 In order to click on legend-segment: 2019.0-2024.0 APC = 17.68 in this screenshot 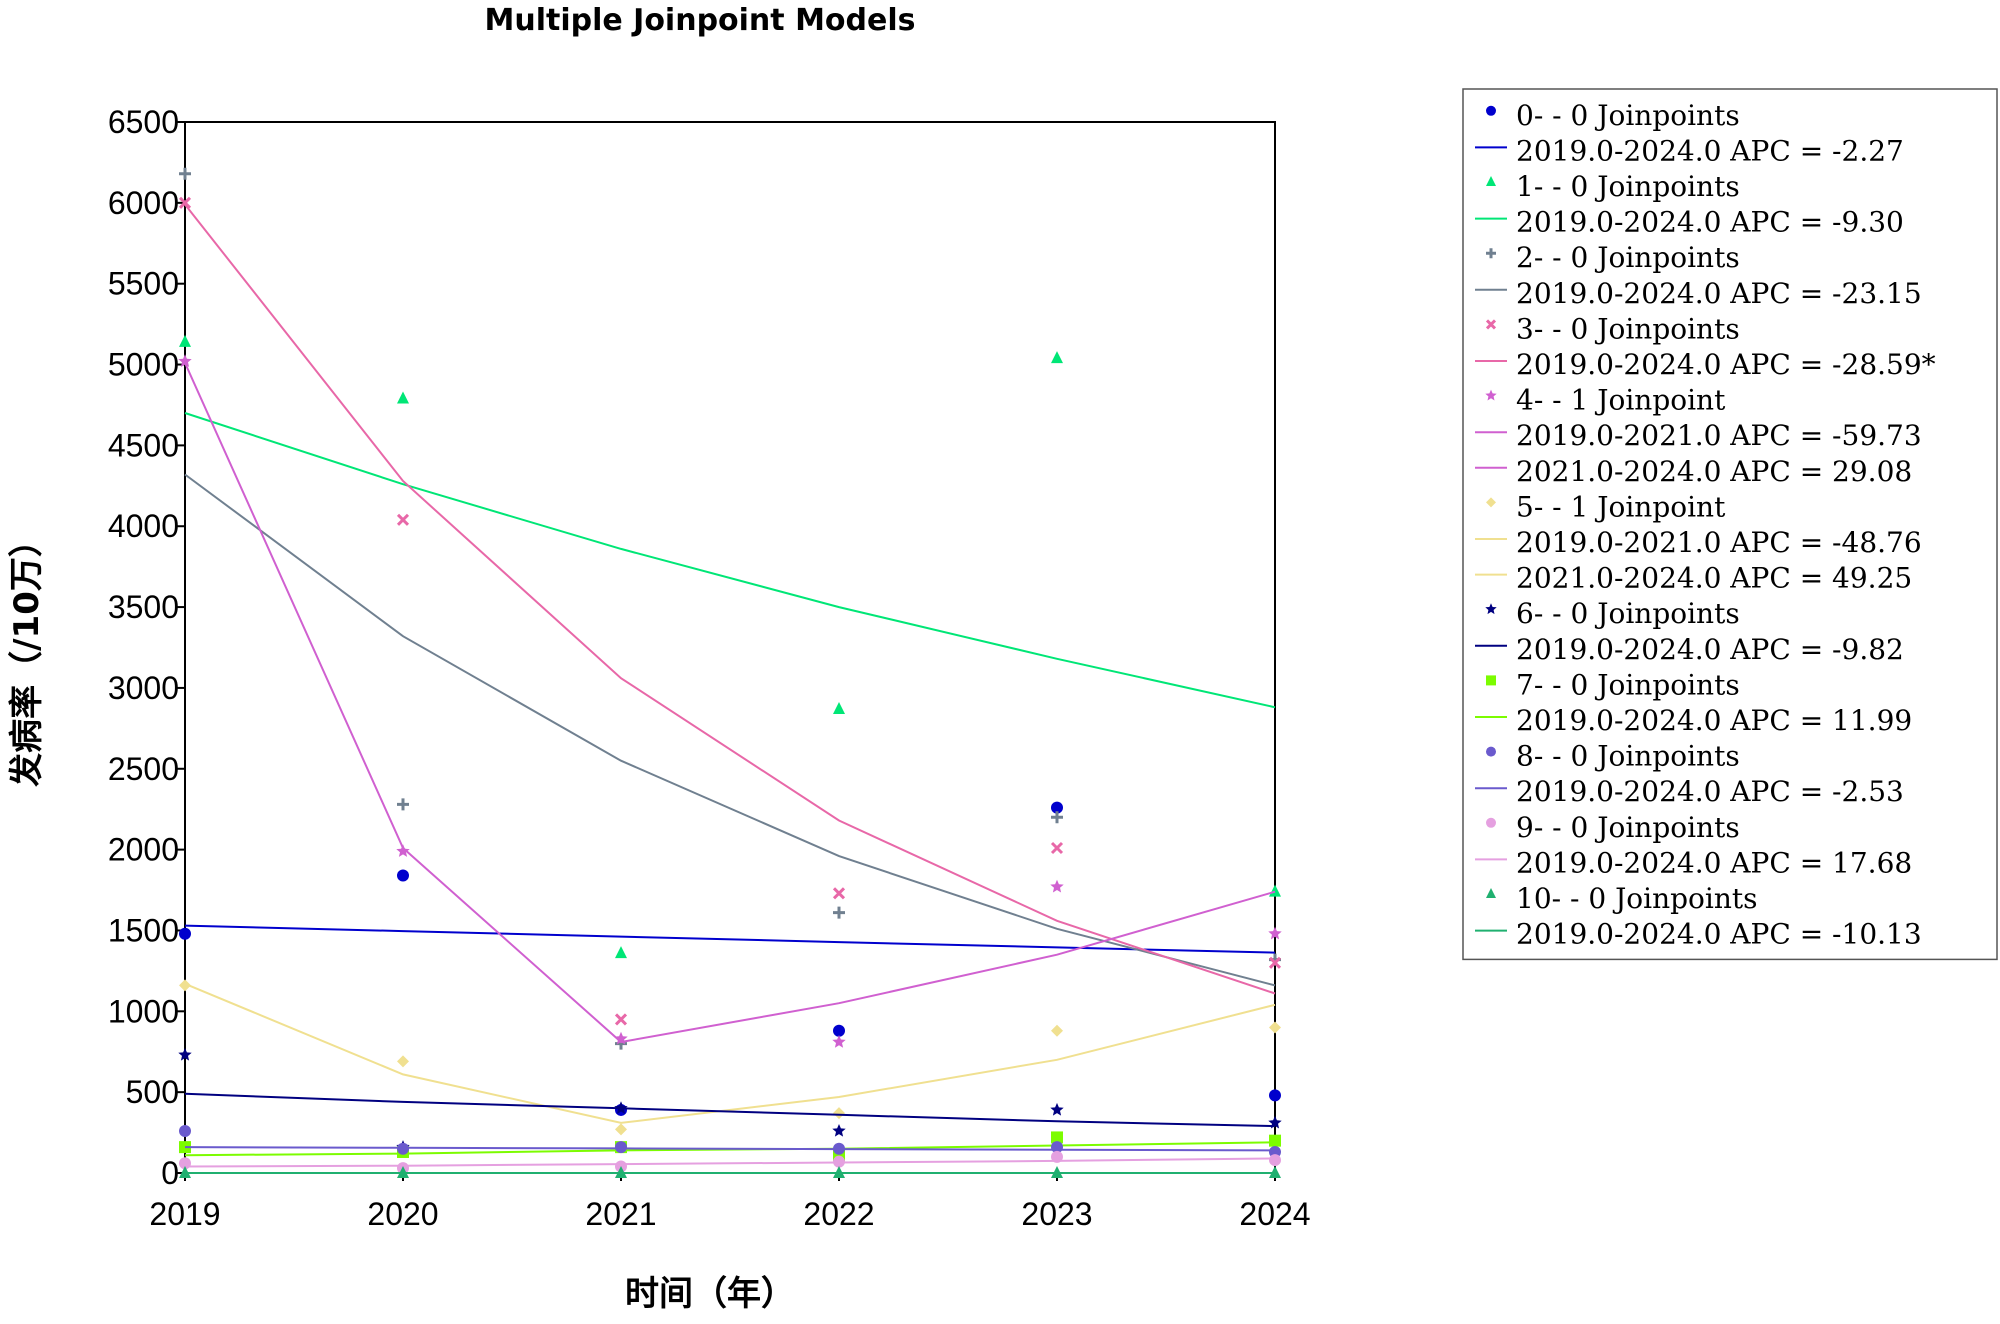, I will do `click(1714, 862)`.